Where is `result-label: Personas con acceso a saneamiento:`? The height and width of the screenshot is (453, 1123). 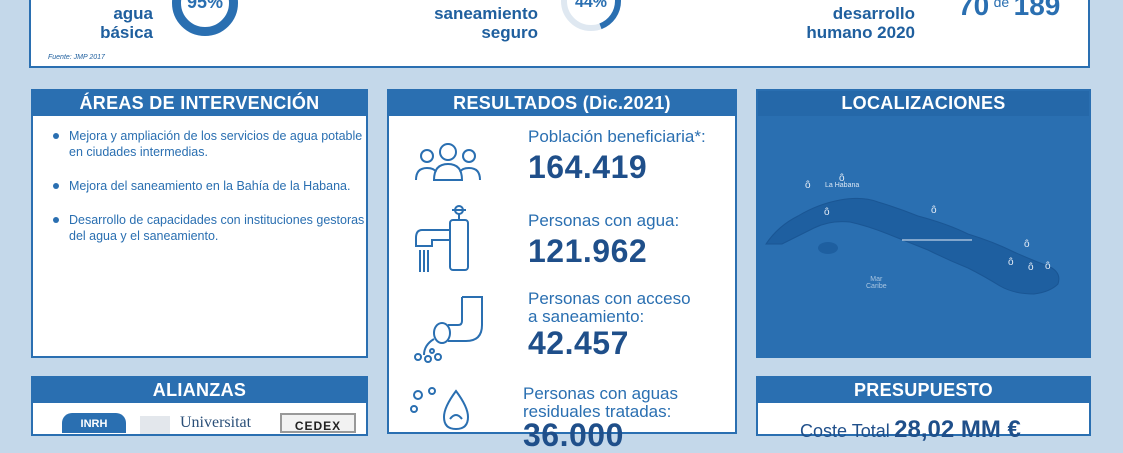 result-label: Personas con acceso a saneamiento: is located at coordinates (609, 308).